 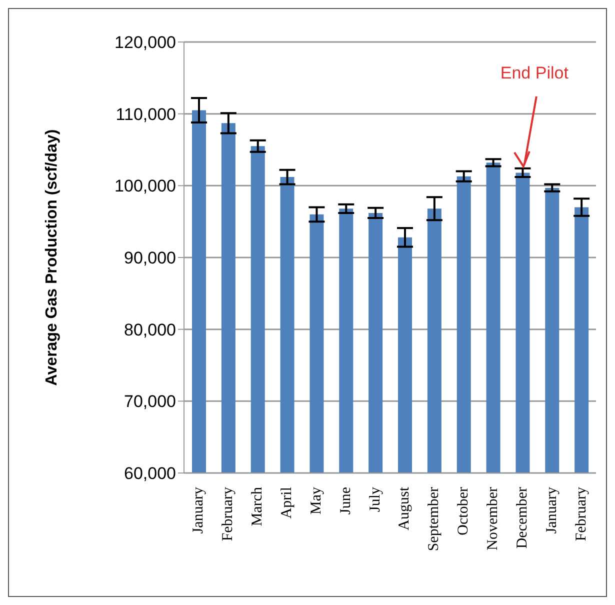 What do you see at coordinates (52, 257) in the screenshot?
I see `y-axis-title: Average Gas Production (scf/day)` at bounding box center [52, 257].